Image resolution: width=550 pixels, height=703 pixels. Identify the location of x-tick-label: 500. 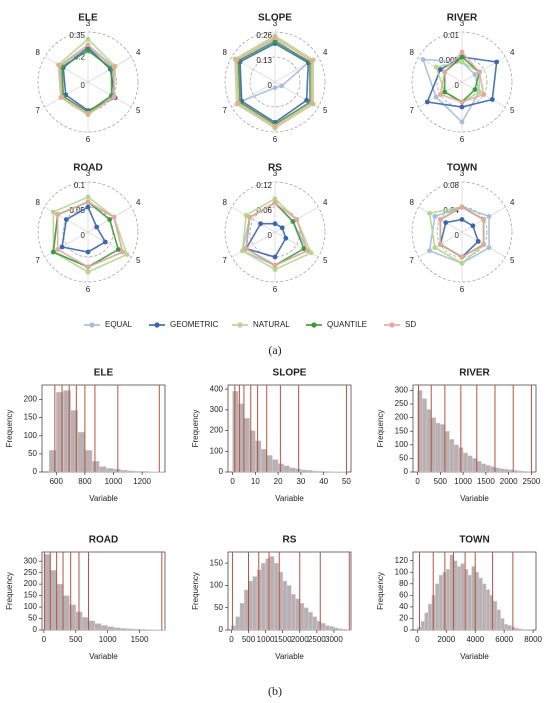
(441, 481).